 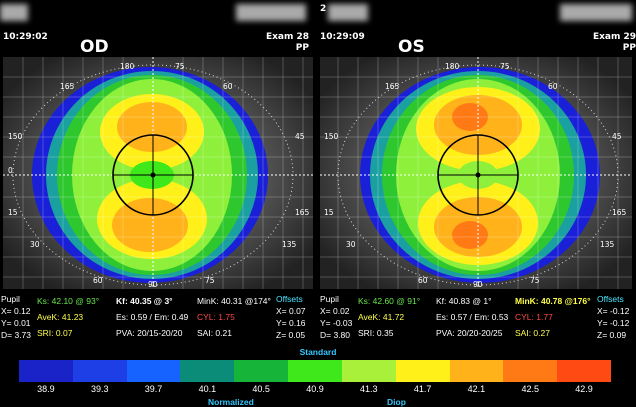 What do you see at coordinates (469, 333) in the screenshot?
I see `pva-value: PVA: 20/20-20/25` at bounding box center [469, 333].